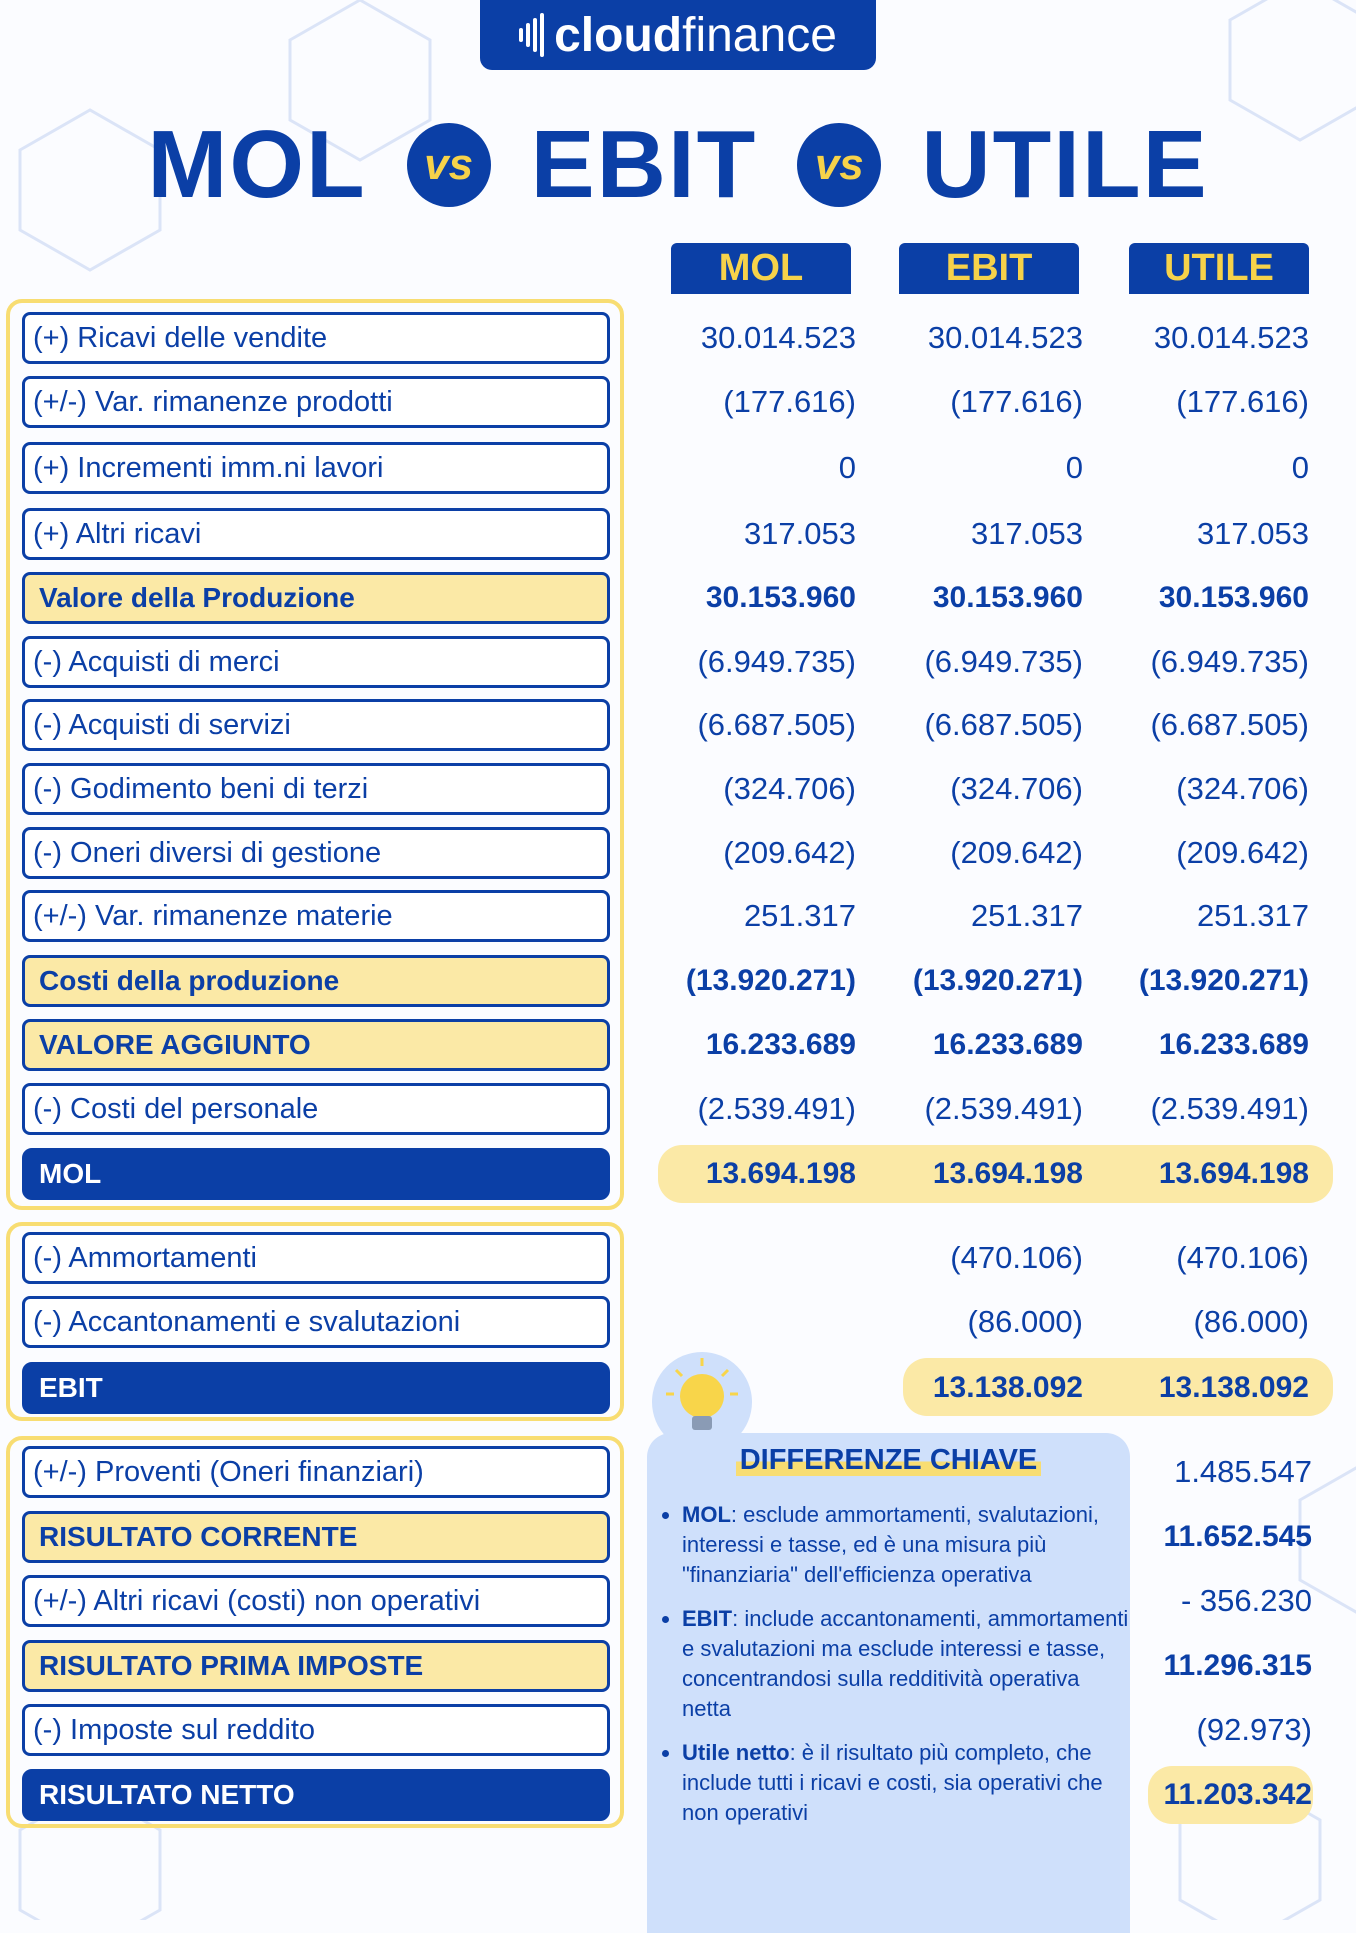 The image size is (1356, 1933). Describe the element at coordinates (1025, 1321) in the screenshot. I see `row-value: (86.000)` at that location.